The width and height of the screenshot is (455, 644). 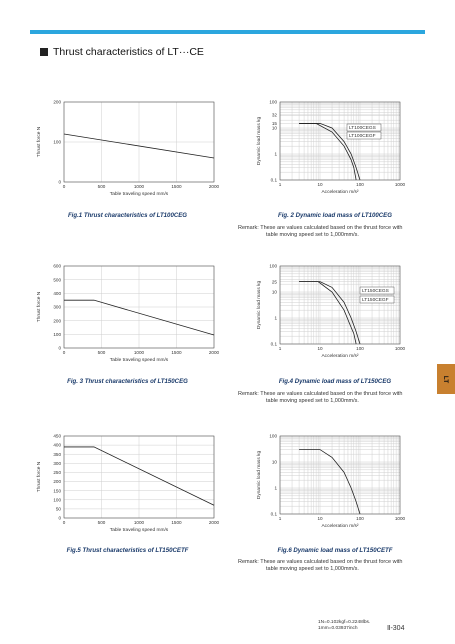 I want to click on caption-fig4: Fig.4 Dynamic load mass of LT150CEG, so click(x=335, y=381).